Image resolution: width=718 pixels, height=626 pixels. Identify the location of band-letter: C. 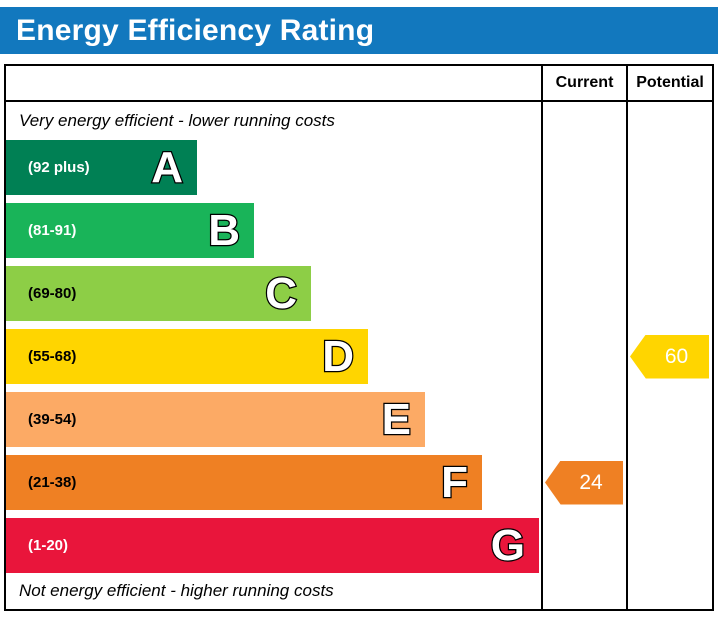
(281, 293).